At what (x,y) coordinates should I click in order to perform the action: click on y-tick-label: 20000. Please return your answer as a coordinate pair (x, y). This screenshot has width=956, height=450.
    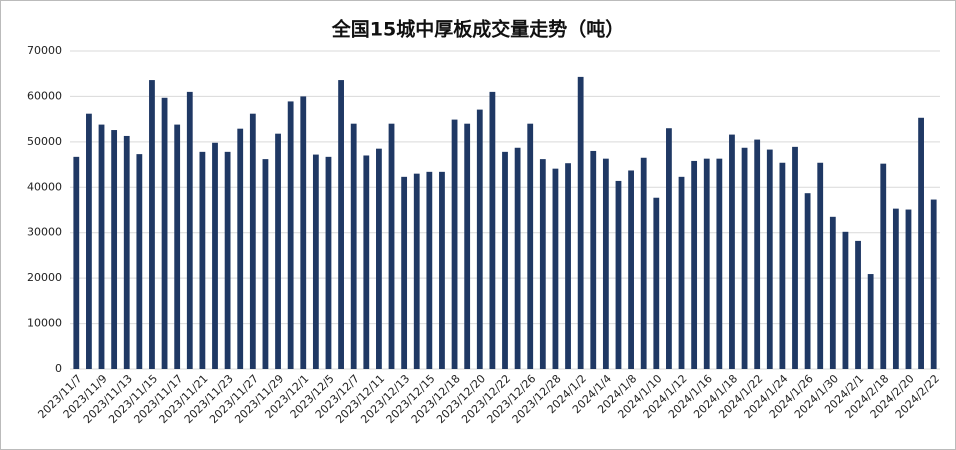
    Looking at the image, I should click on (44, 277).